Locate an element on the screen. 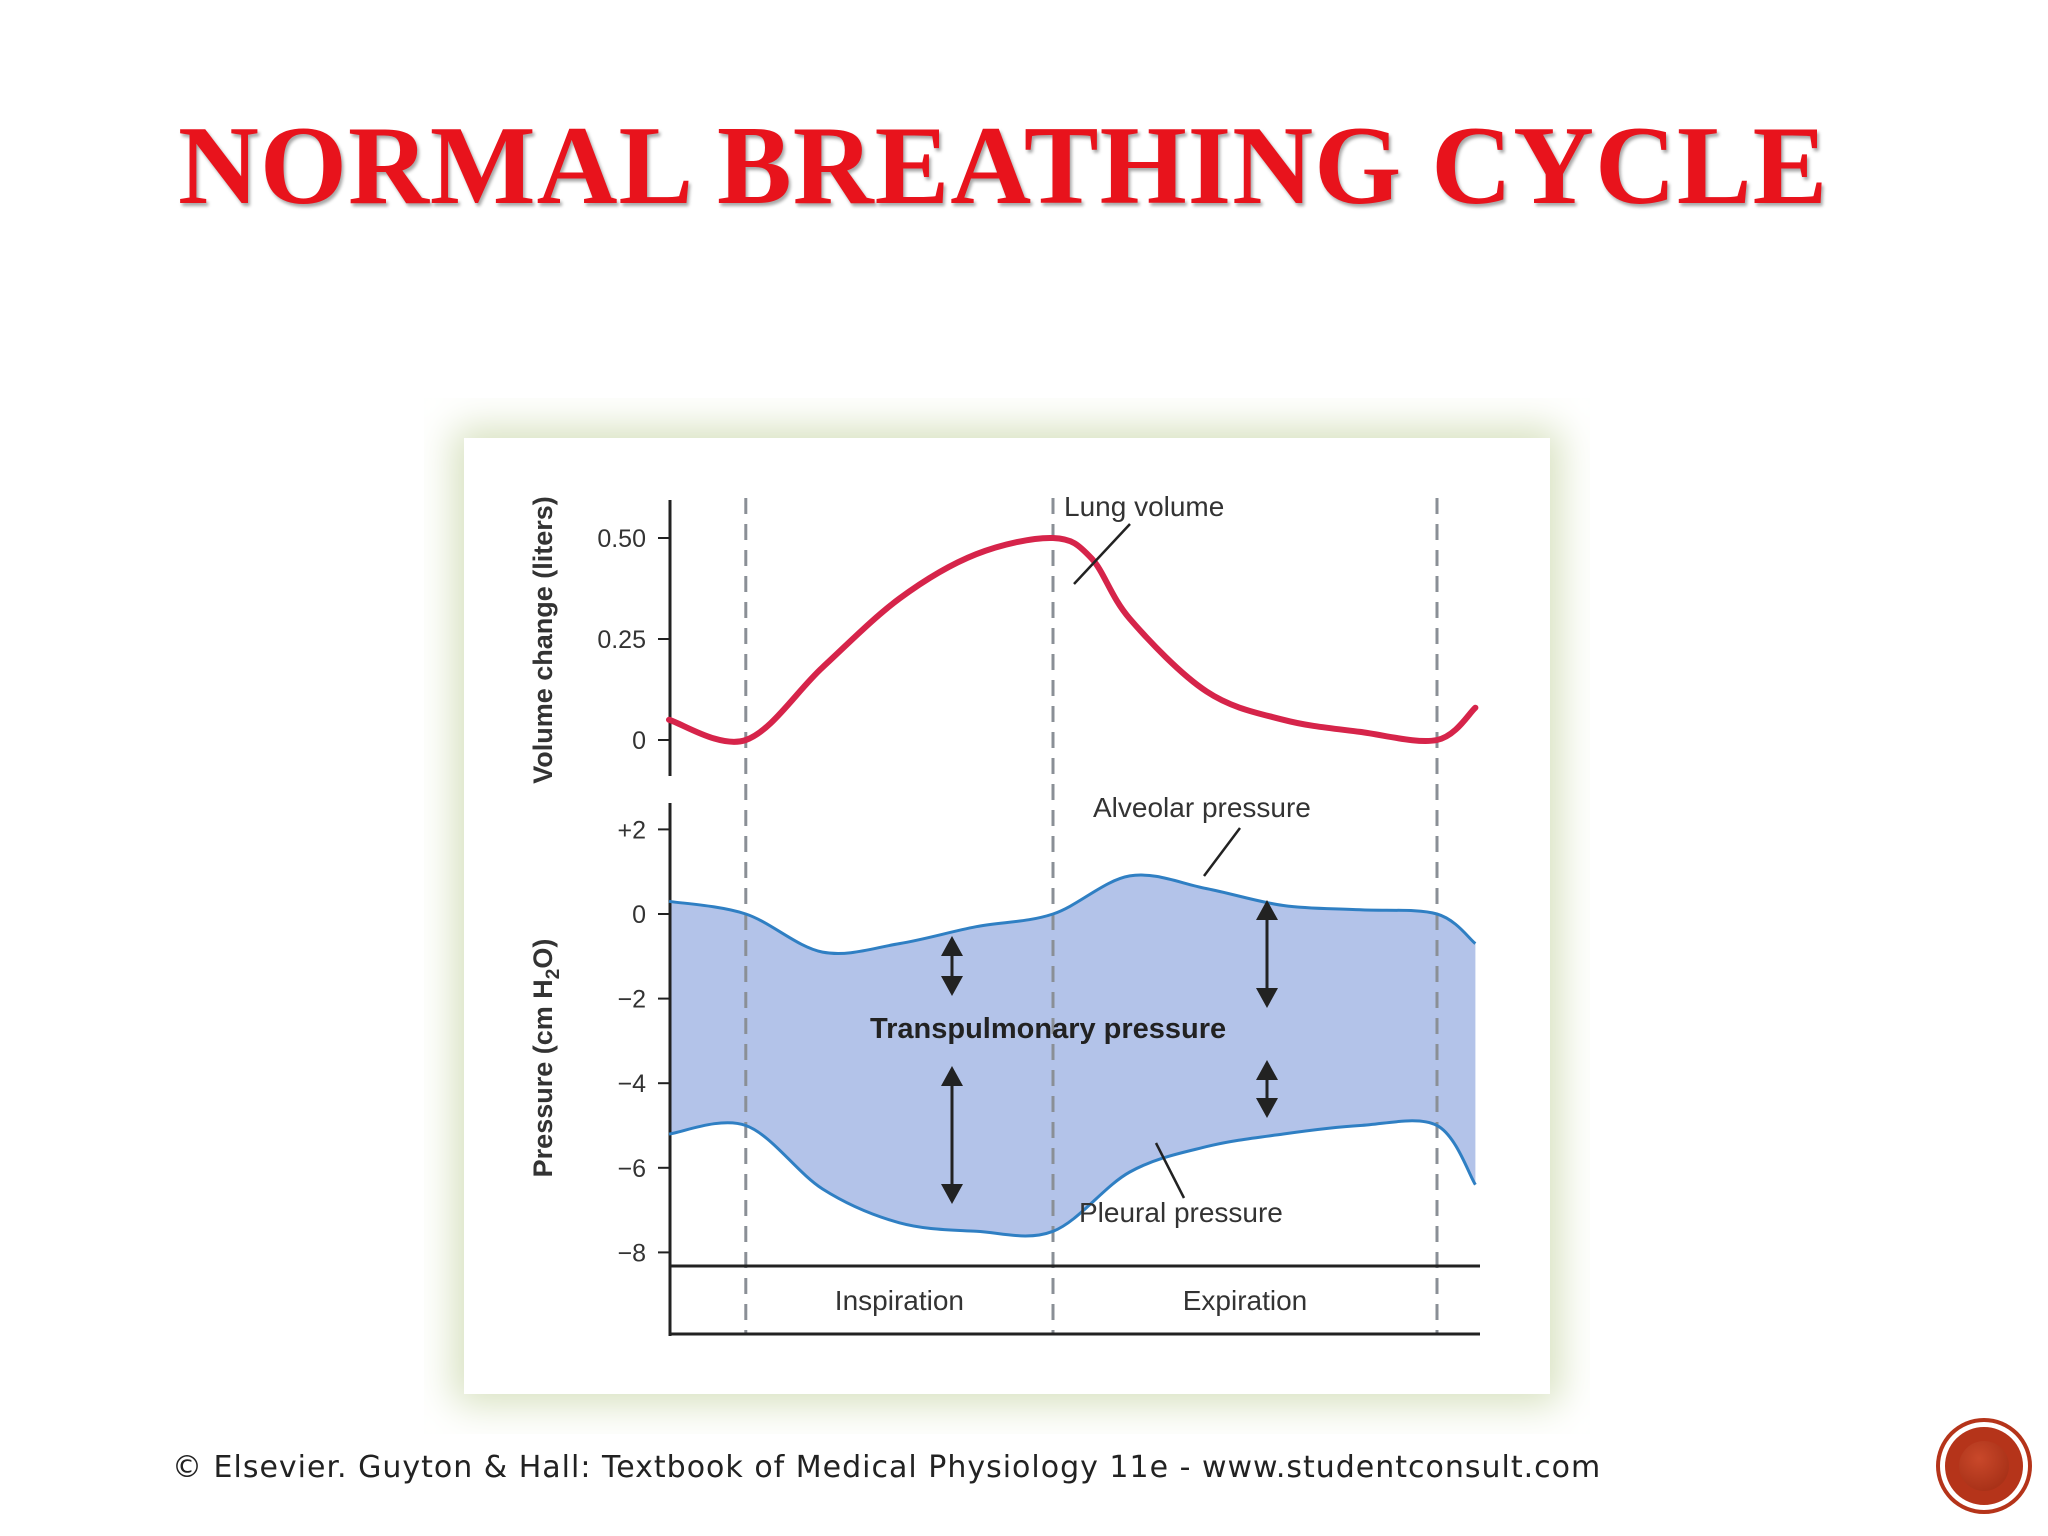 The image size is (2048, 1536). alveolar-pressure-label: Alveolar pressure is located at coordinates (1202, 807).